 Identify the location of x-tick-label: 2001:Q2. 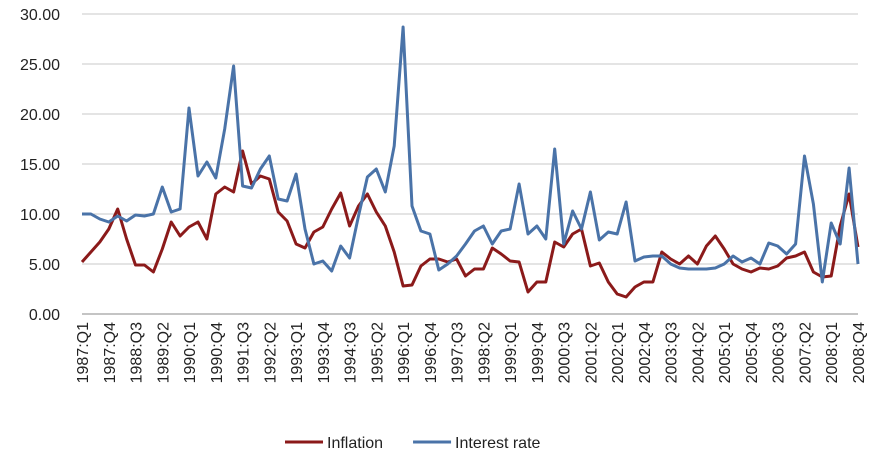
(591, 352).